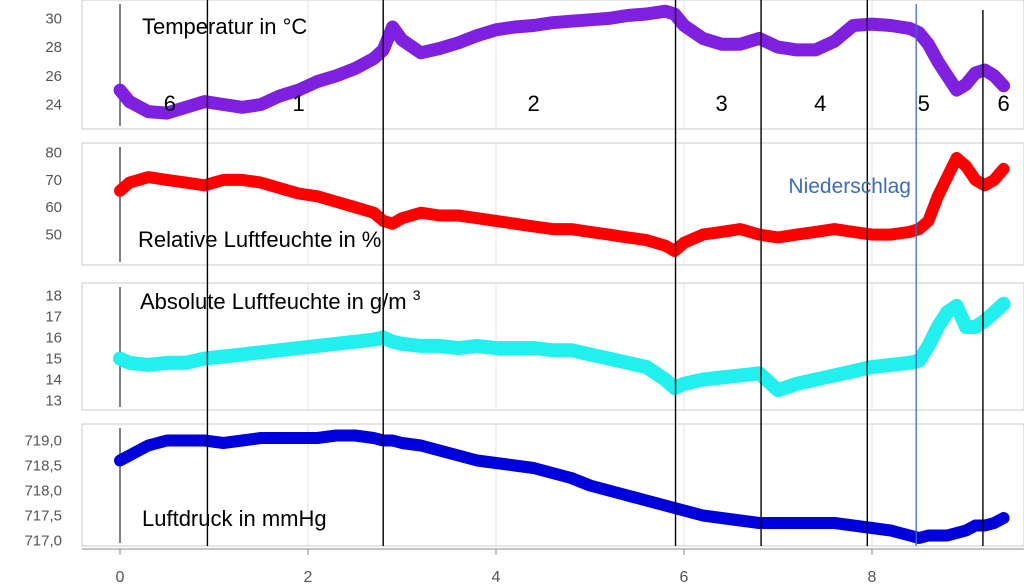 The width and height of the screenshot is (1024, 586). I want to click on phase-label: 4, so click(820, 103).